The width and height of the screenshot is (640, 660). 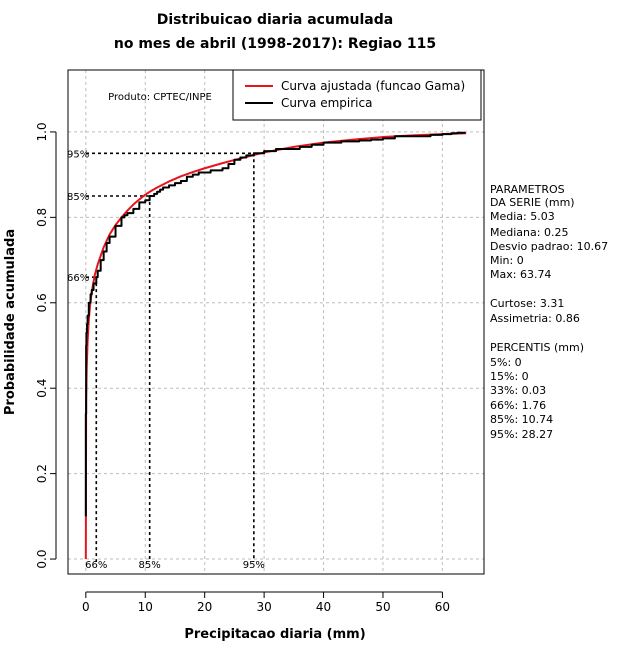 I want to click on x-axis-label: Precipitacao diaria (mm), so click(x=274, y=634).